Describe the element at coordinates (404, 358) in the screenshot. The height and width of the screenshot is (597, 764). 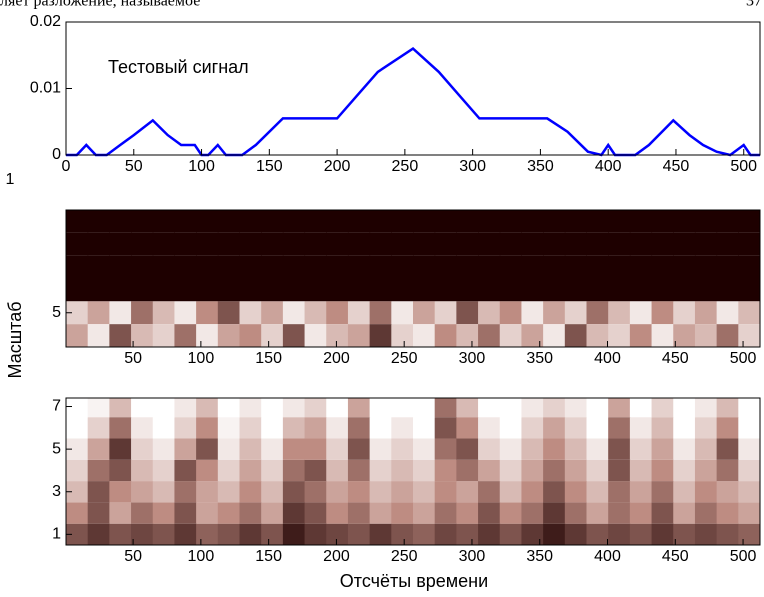
I see `x-tick-label: 250` at that location.